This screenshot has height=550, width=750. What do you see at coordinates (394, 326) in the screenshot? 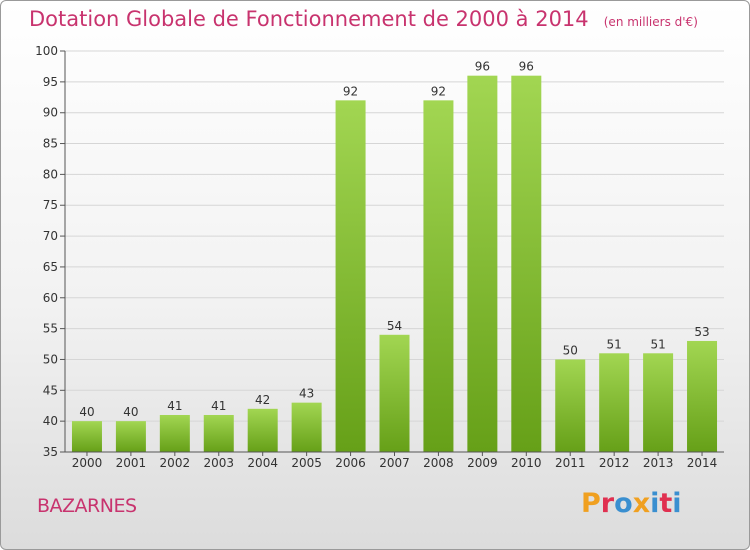
I see `data-label-2007: 54` at bounding box center [394, 326].